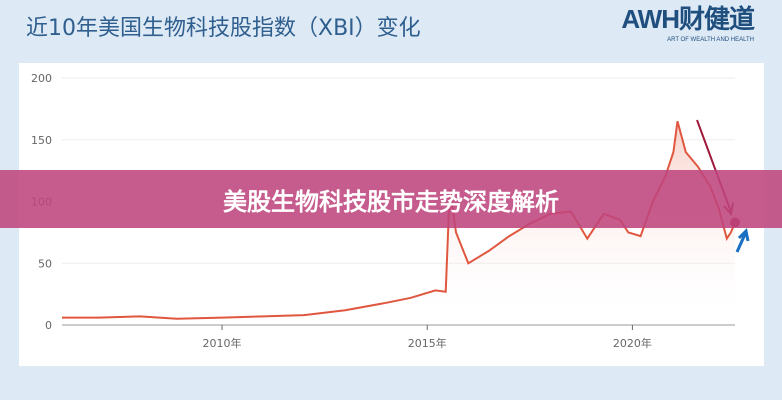  I want to click on y-tick-label: 200, so click(41, 78).